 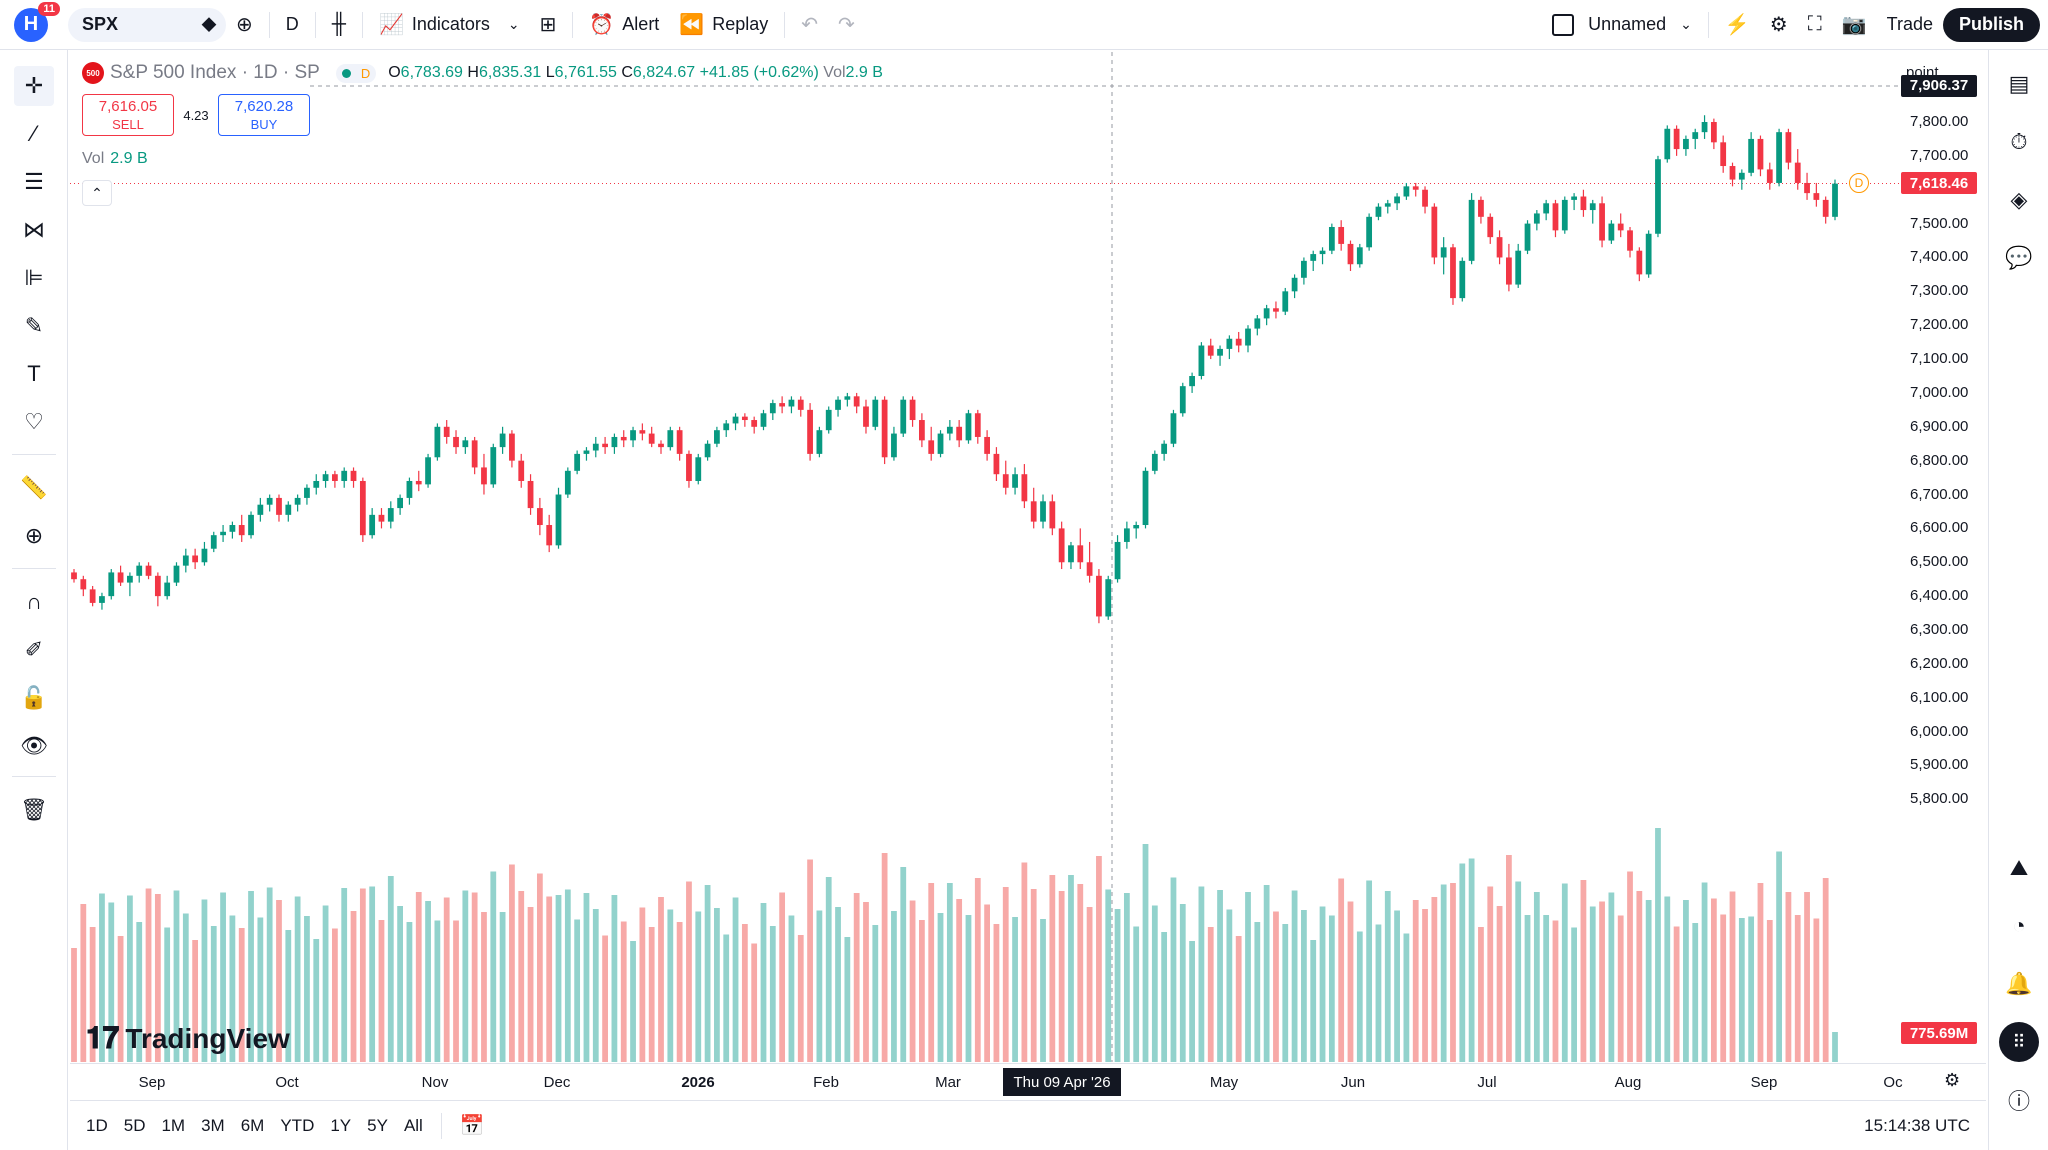 I want to click on sell-button: 7,616.05 SELL, so click(x=128, y=115).